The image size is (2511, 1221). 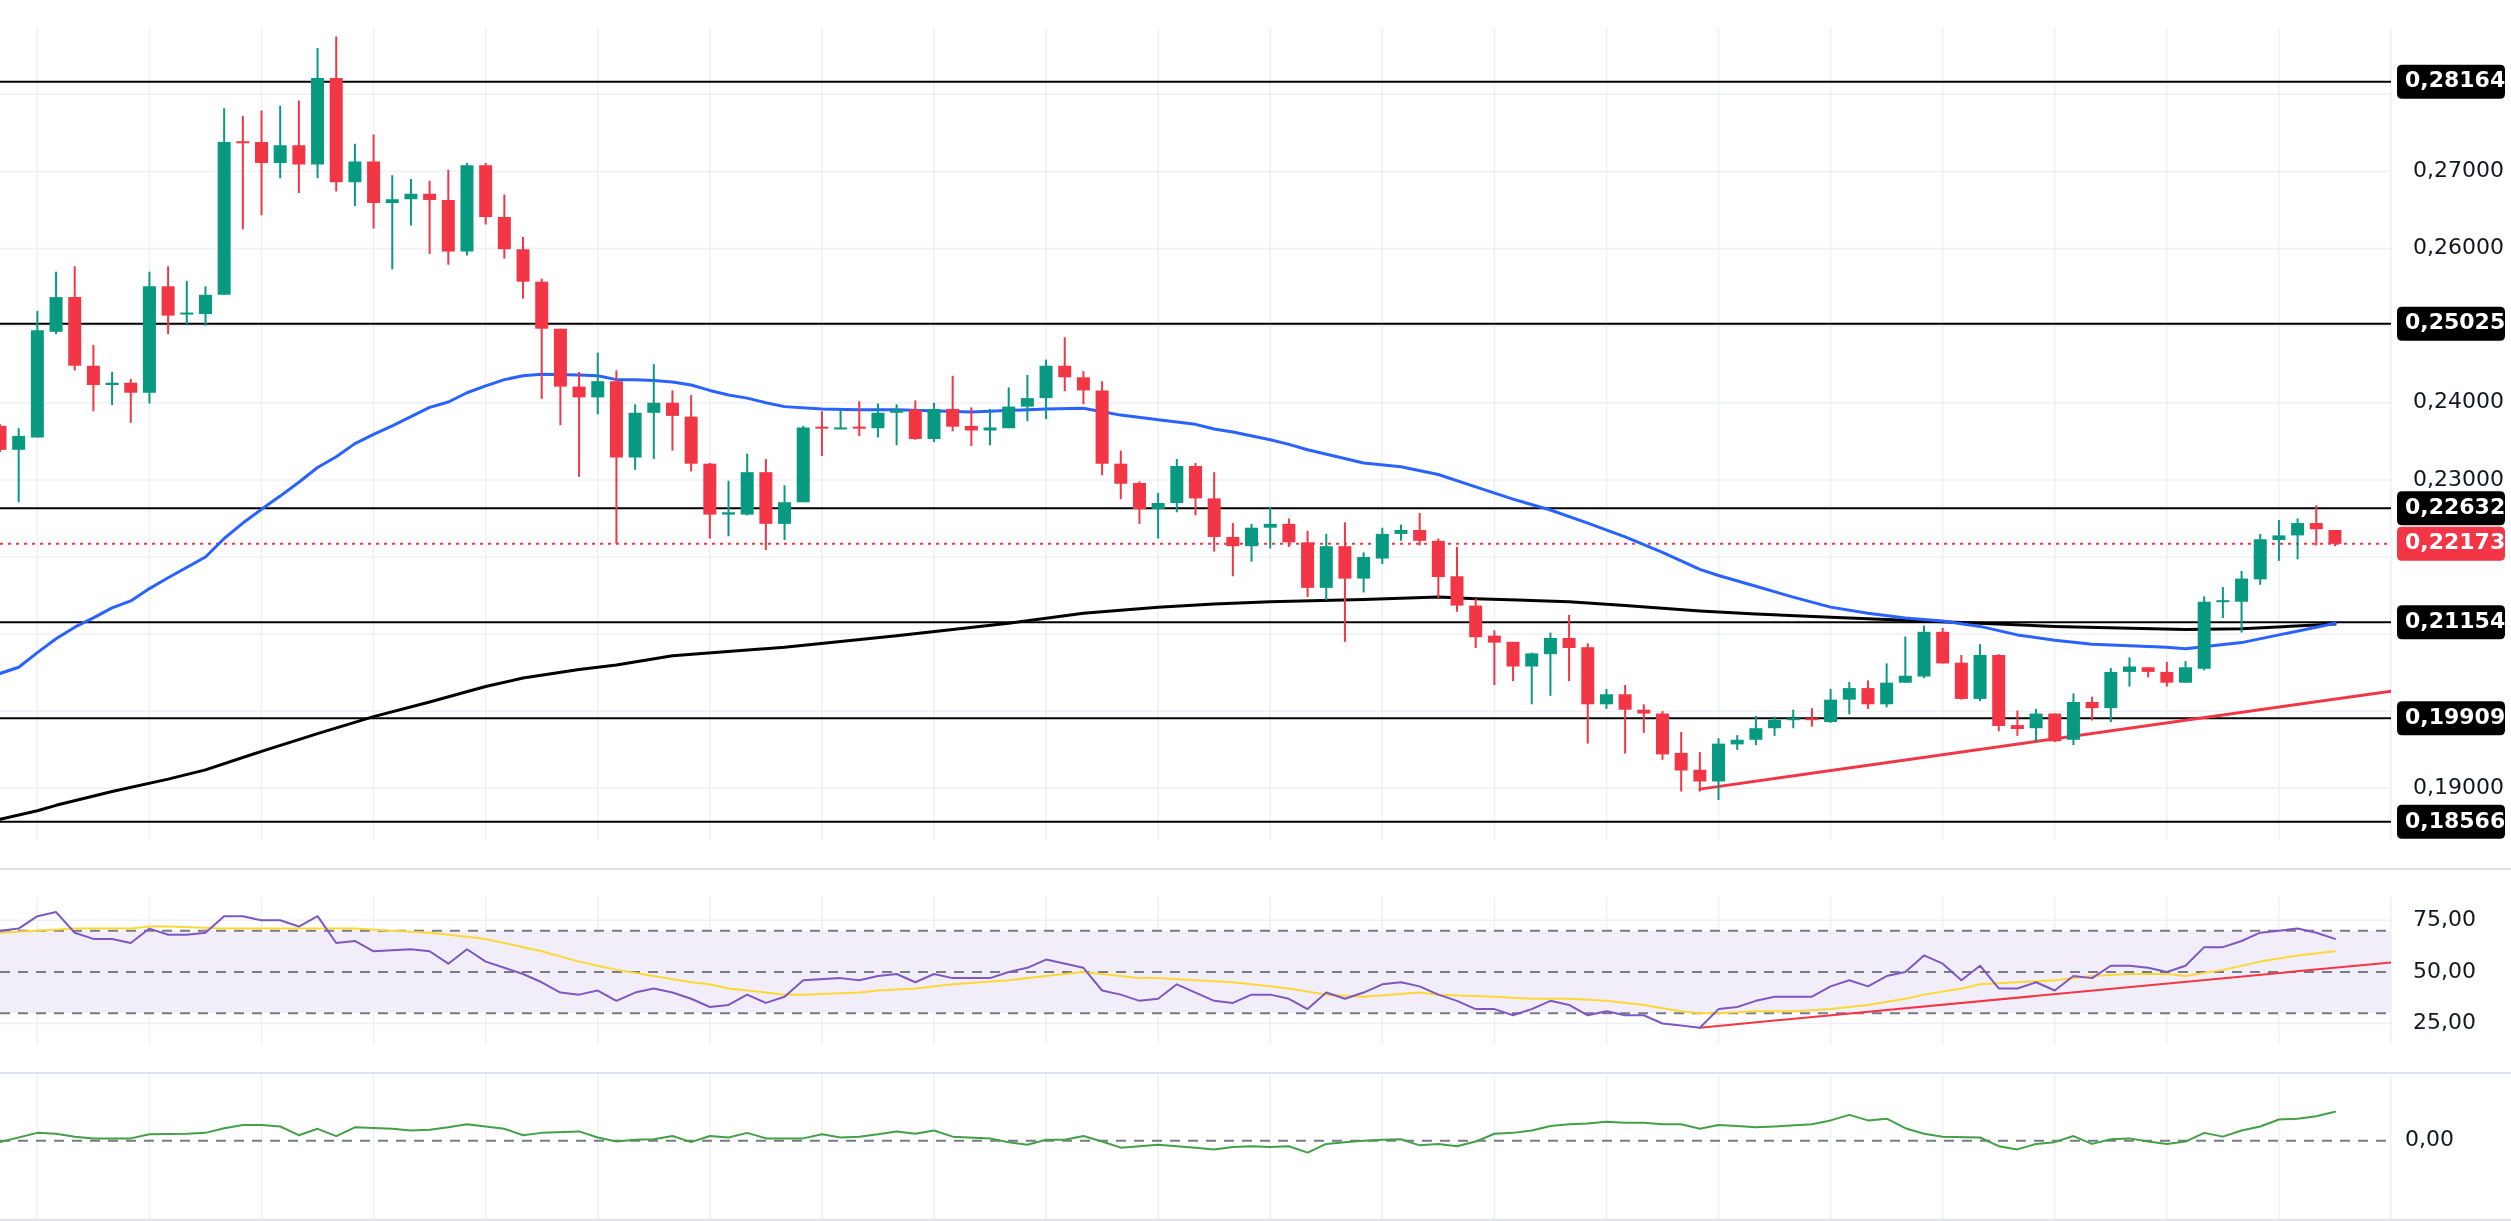 I want to click on ref-line-label: 0,22173, so click(x=2455, y=542).